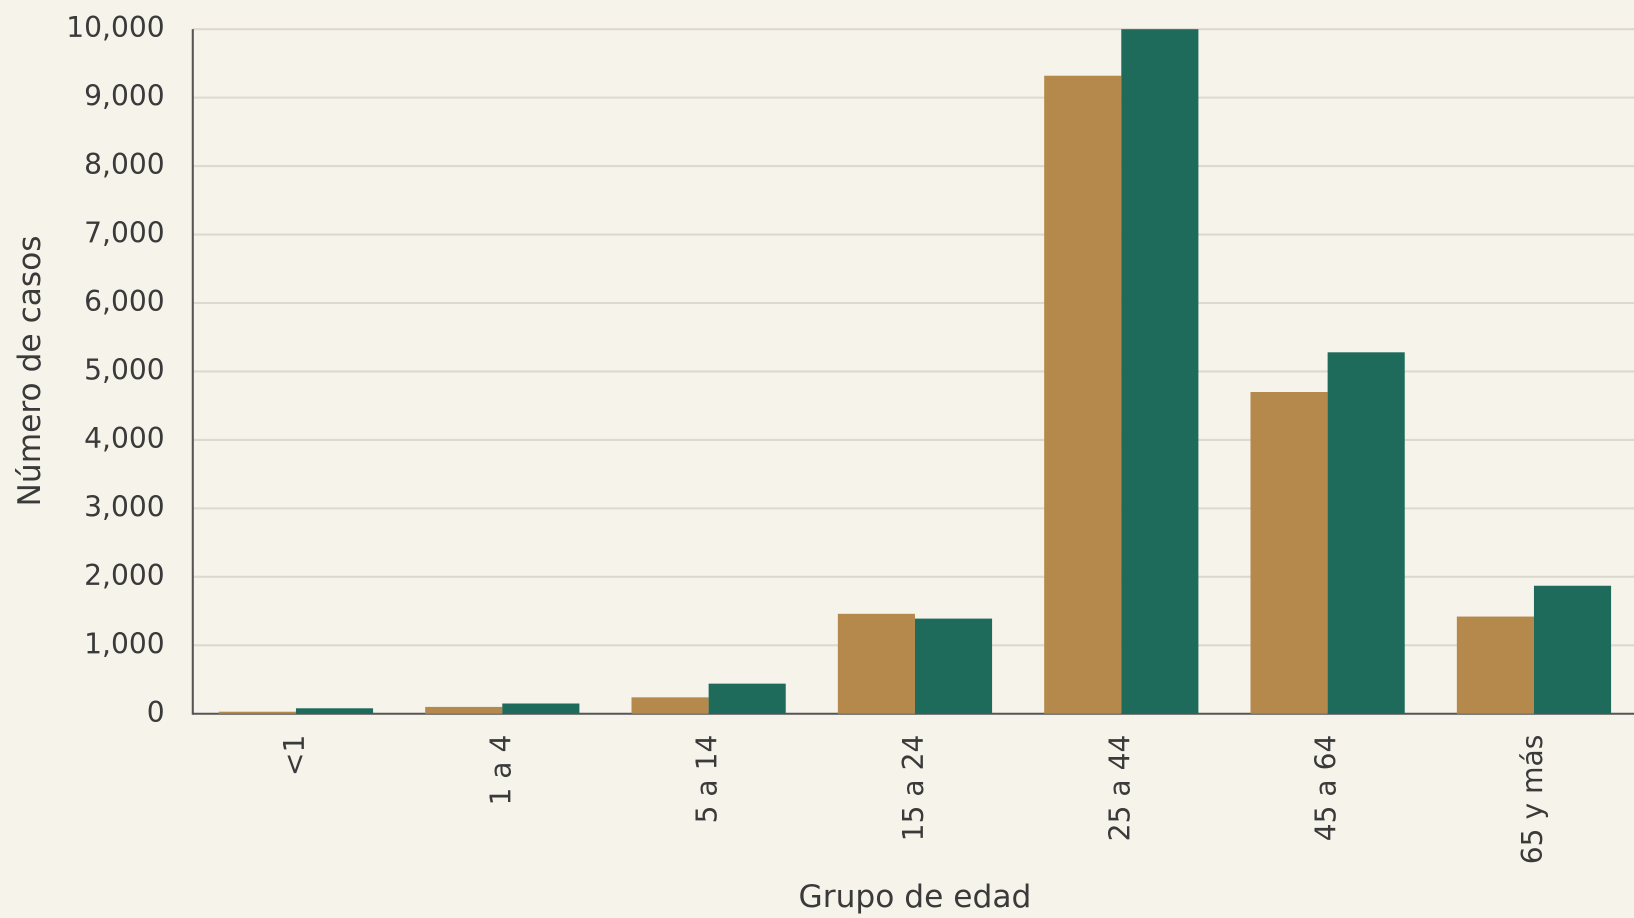 The height and width of the screenshot is (918, 1634). I want to click on y-tick-label: 9,000, so click(124, 96).